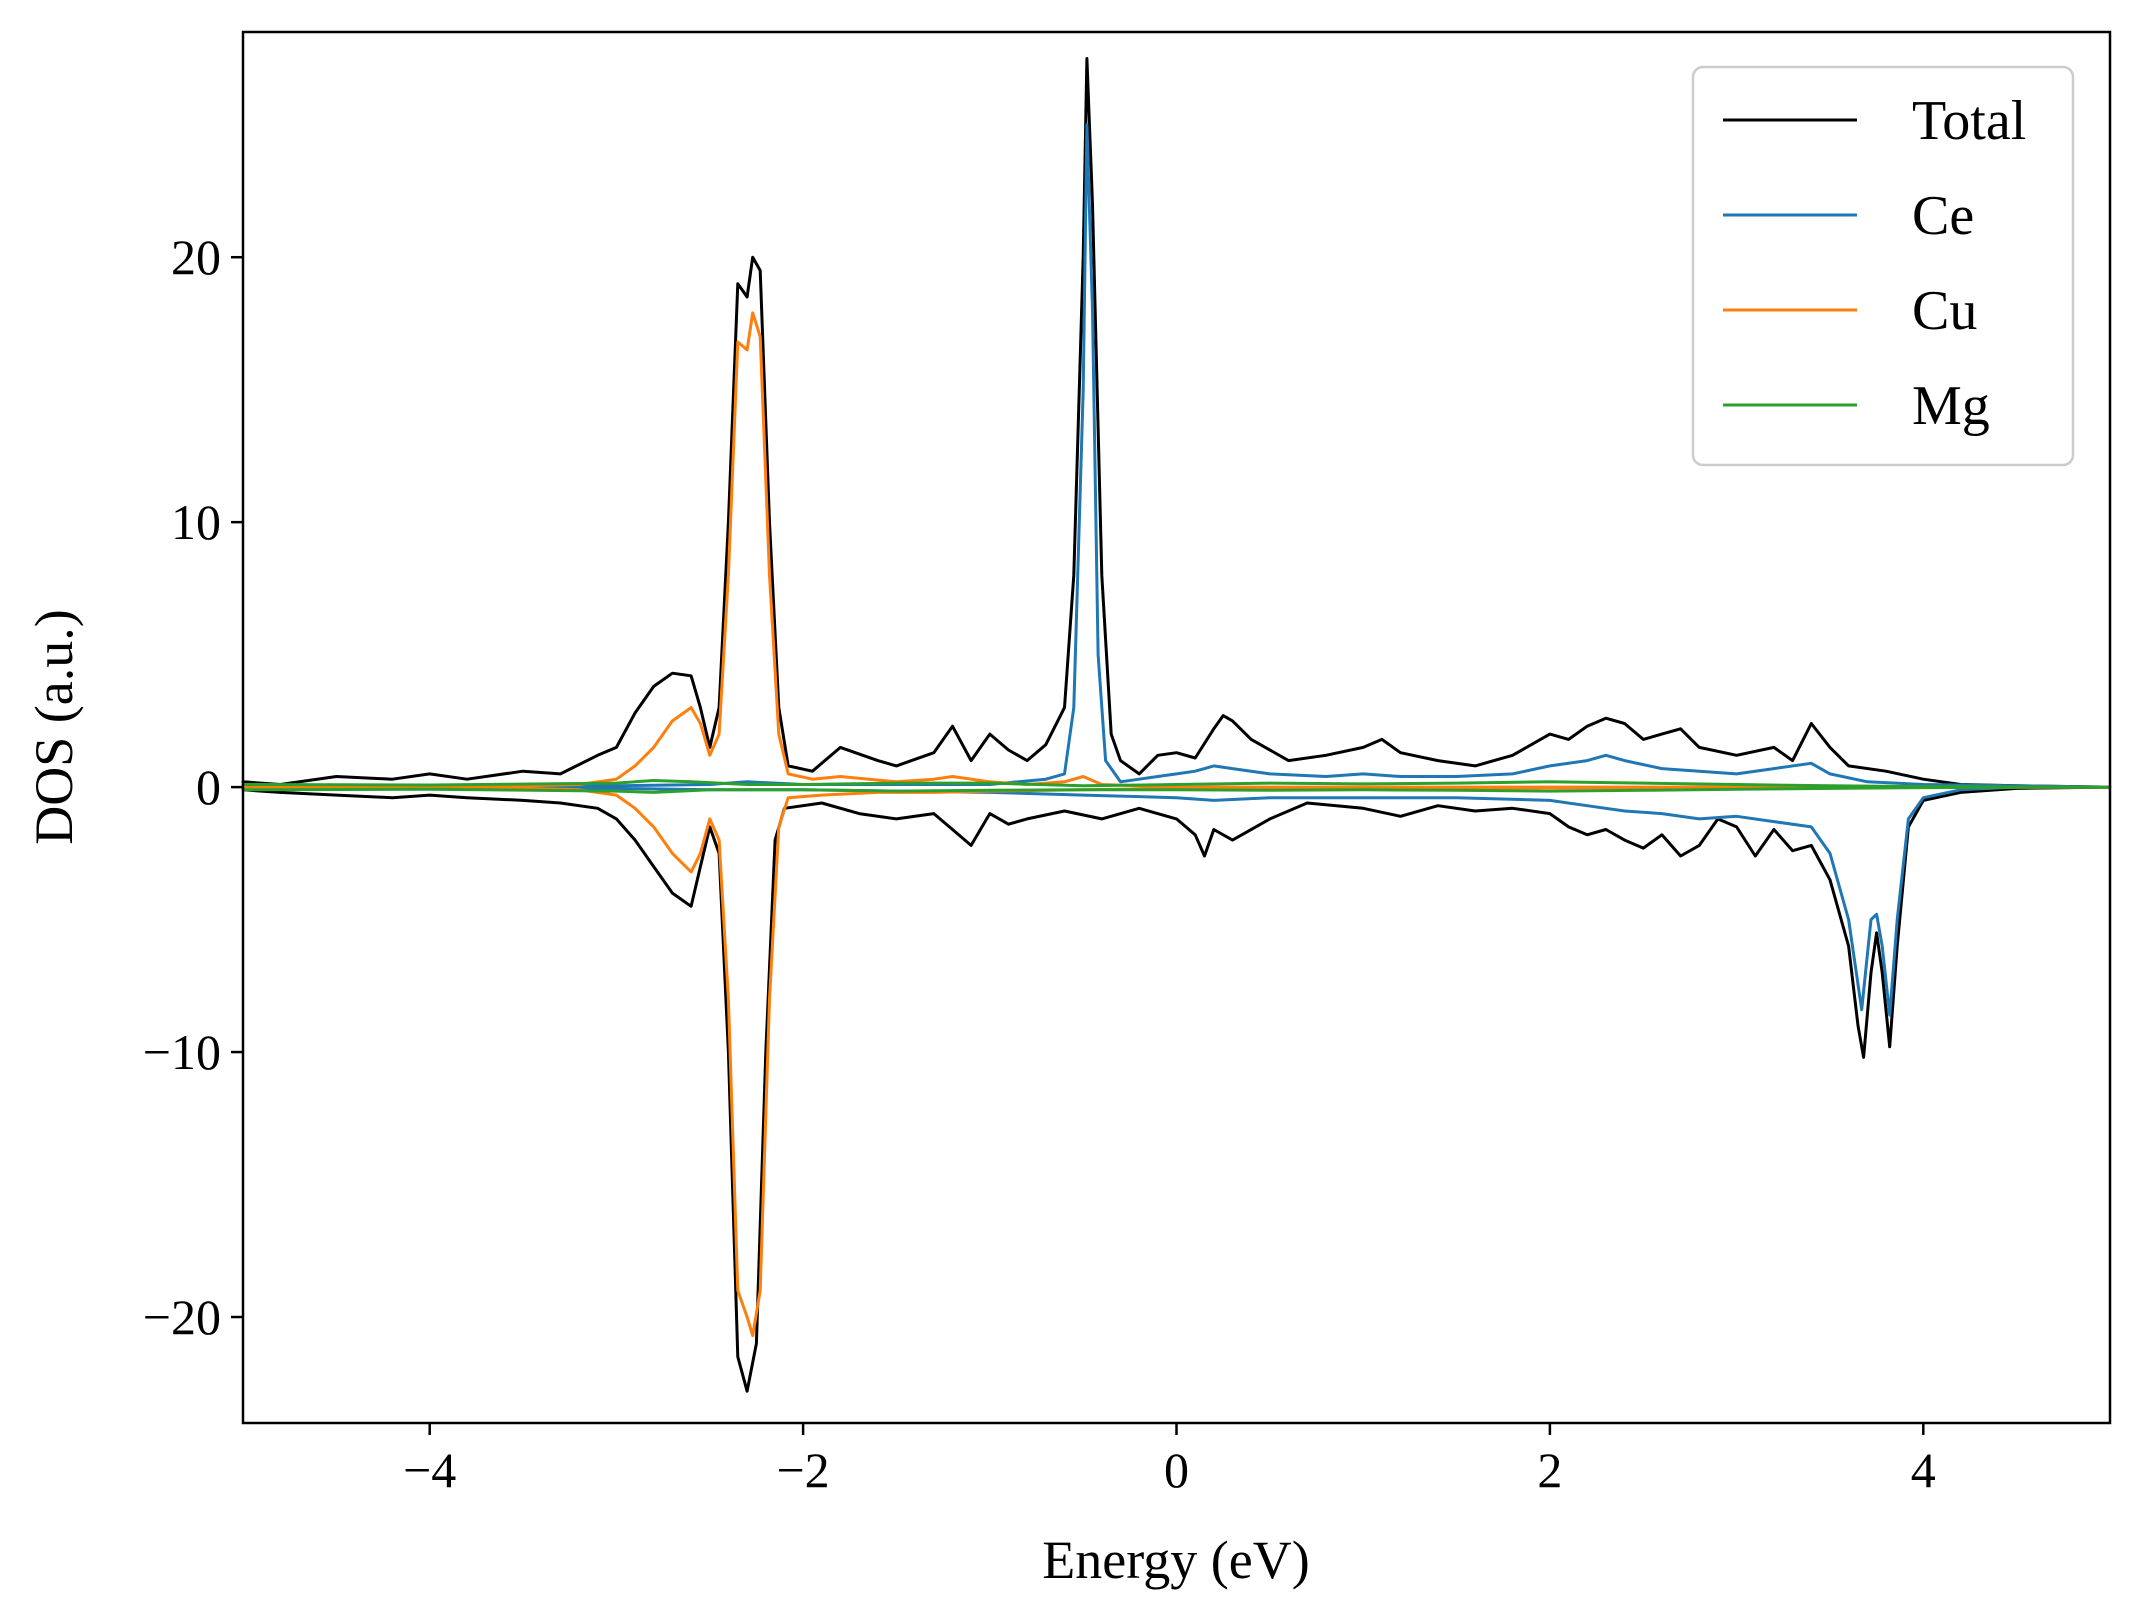  I want to click on legend-label-mg: Mg, so click(1951, 406).